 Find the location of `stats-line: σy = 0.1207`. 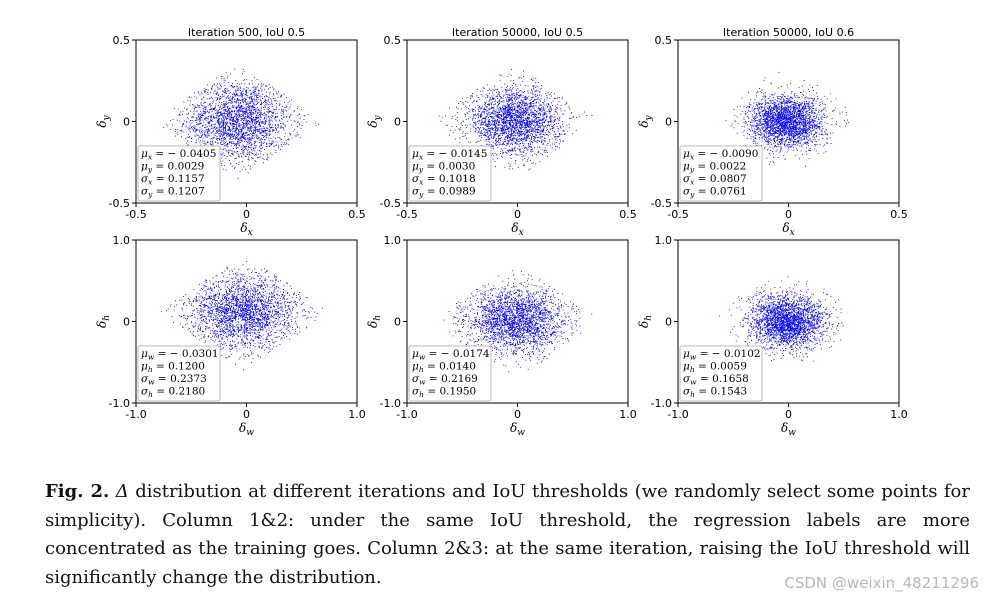

stats-line: σy = 0.1207 is located at coordinates (173, 193).